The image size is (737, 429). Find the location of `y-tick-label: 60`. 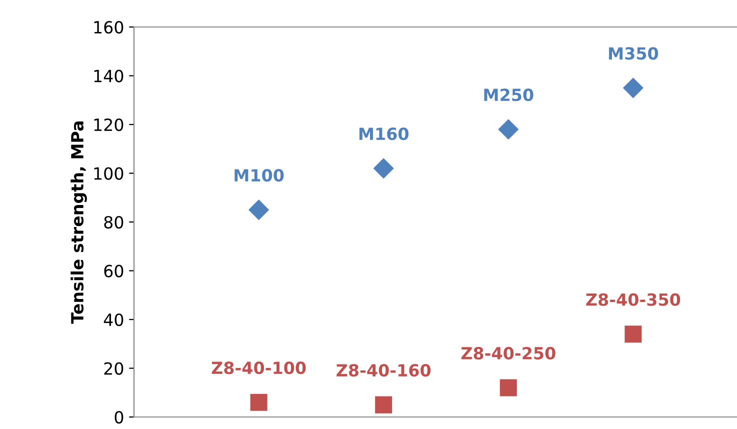

y-tick-label: 60 is located at coordinates (114, 271).